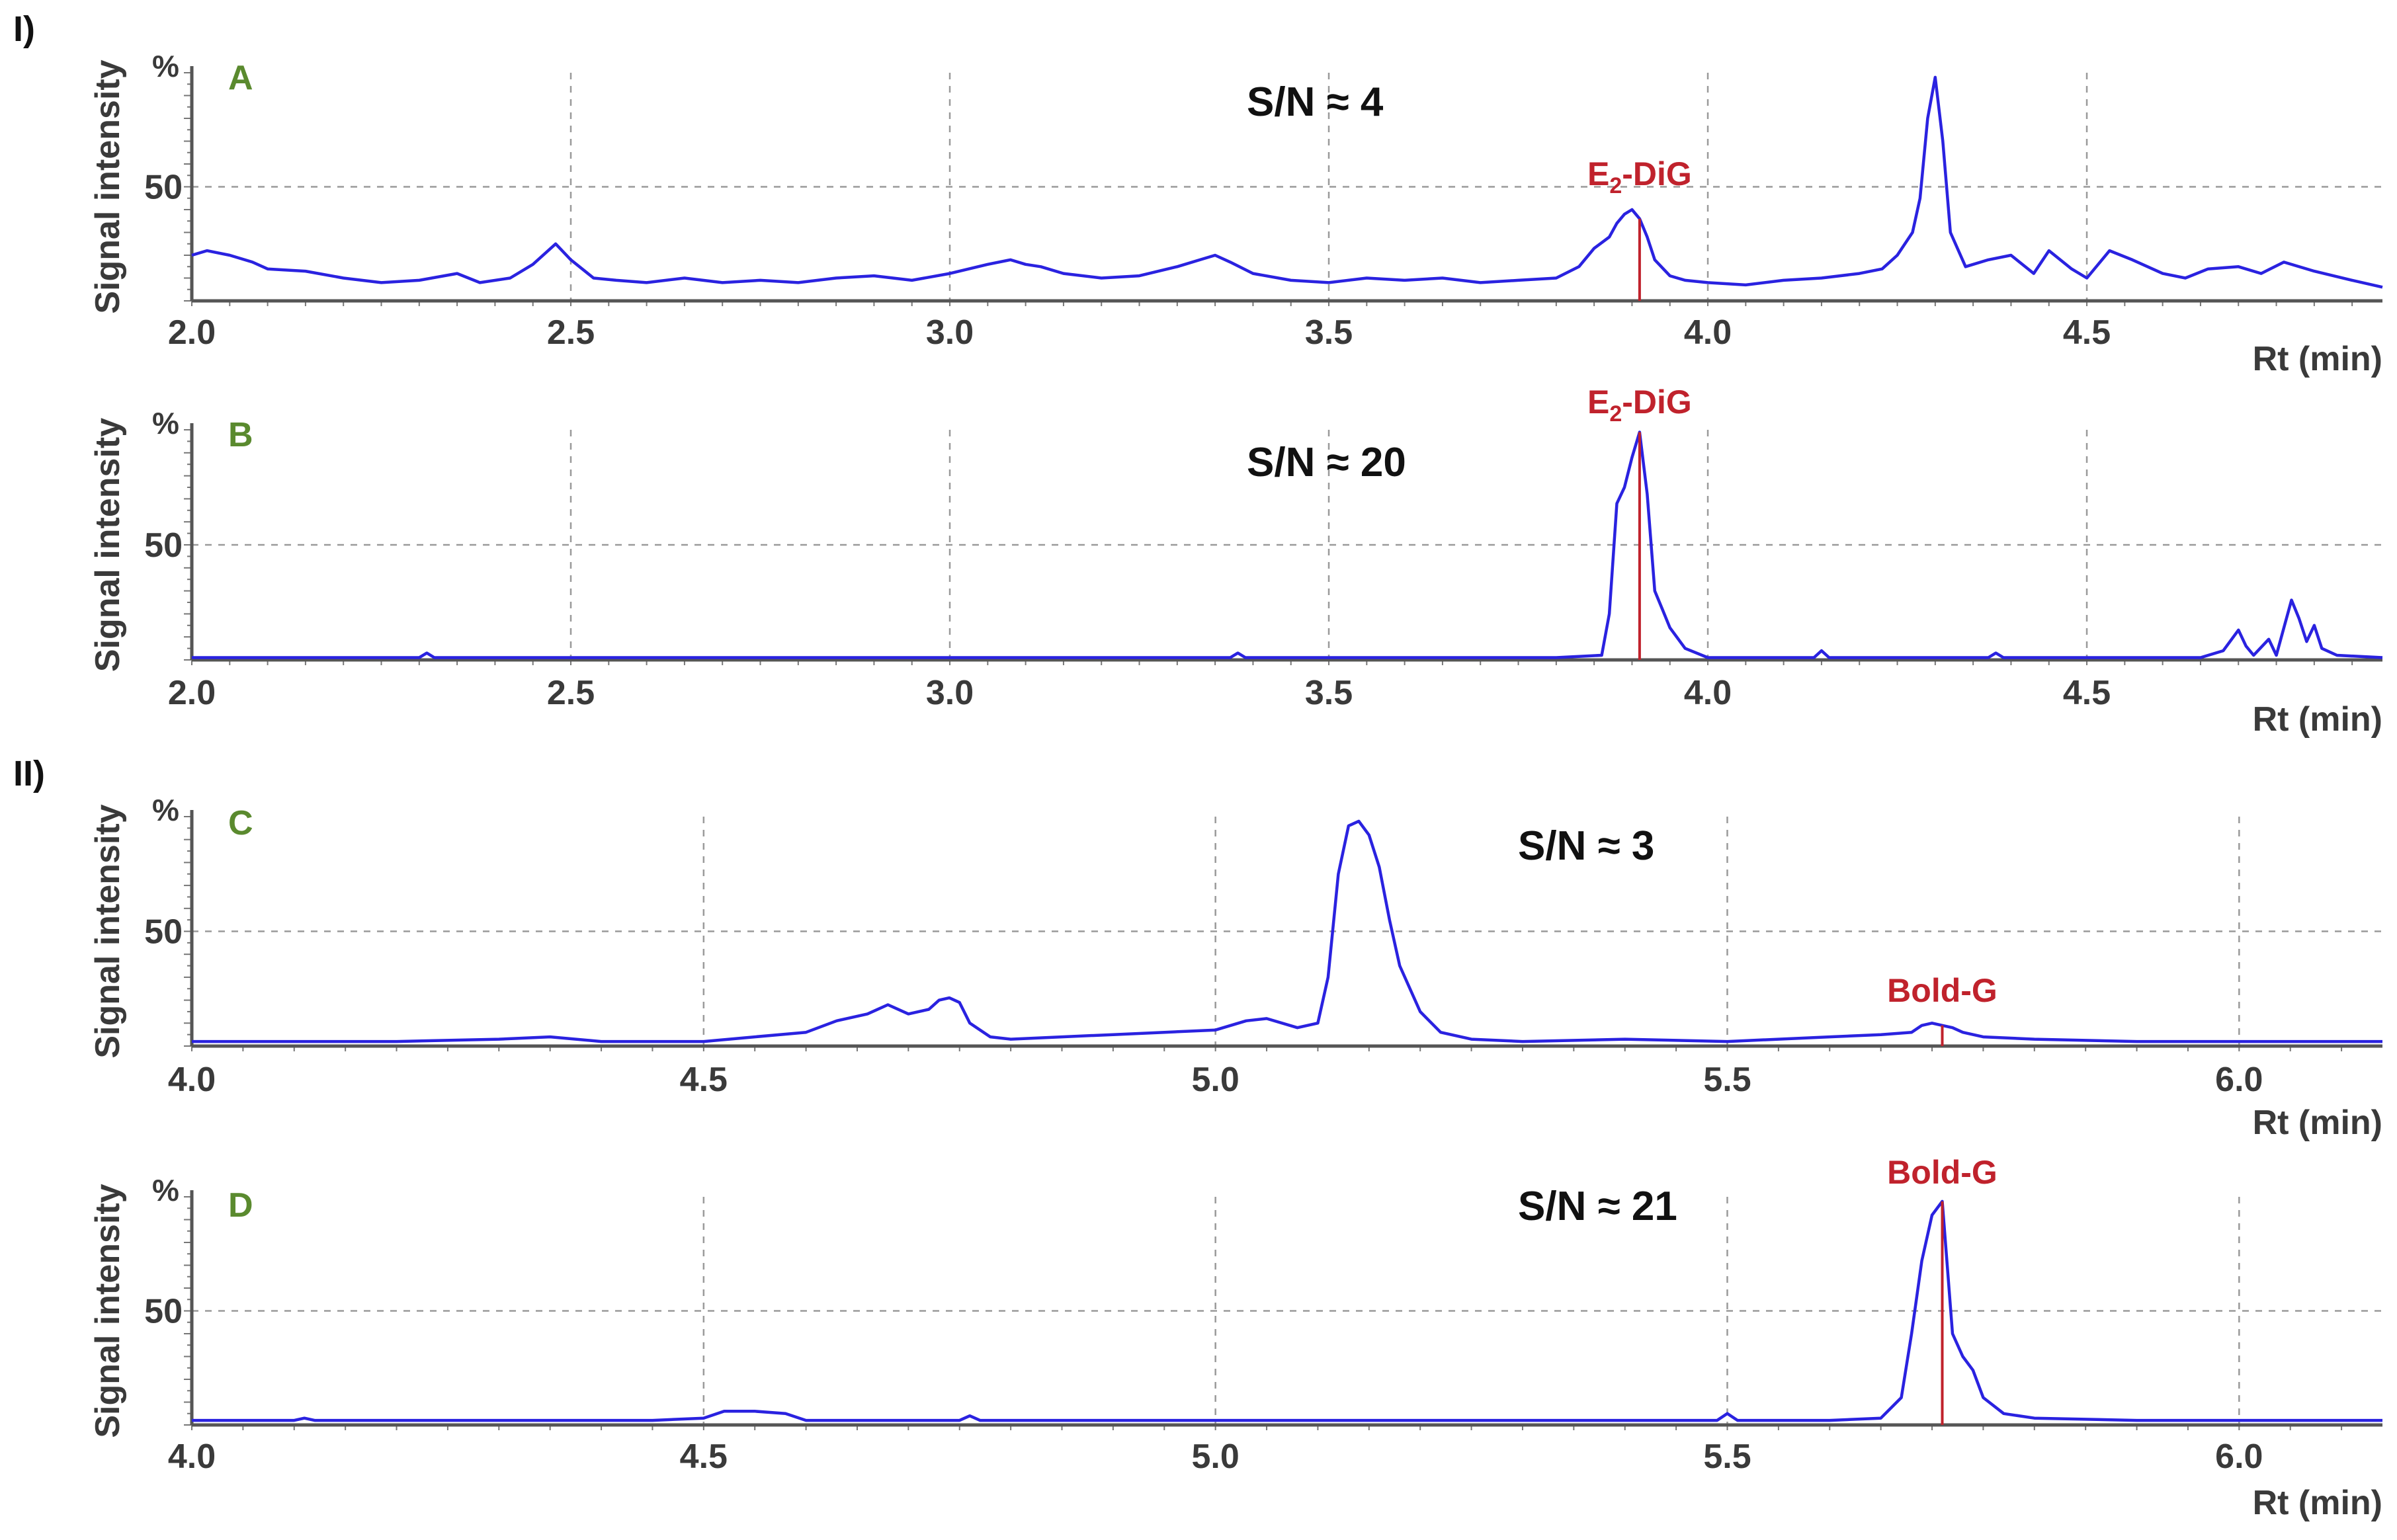  Describe the element at coordinates (240, 823) in the screenshot. I see `panel-letter: C` at that location.